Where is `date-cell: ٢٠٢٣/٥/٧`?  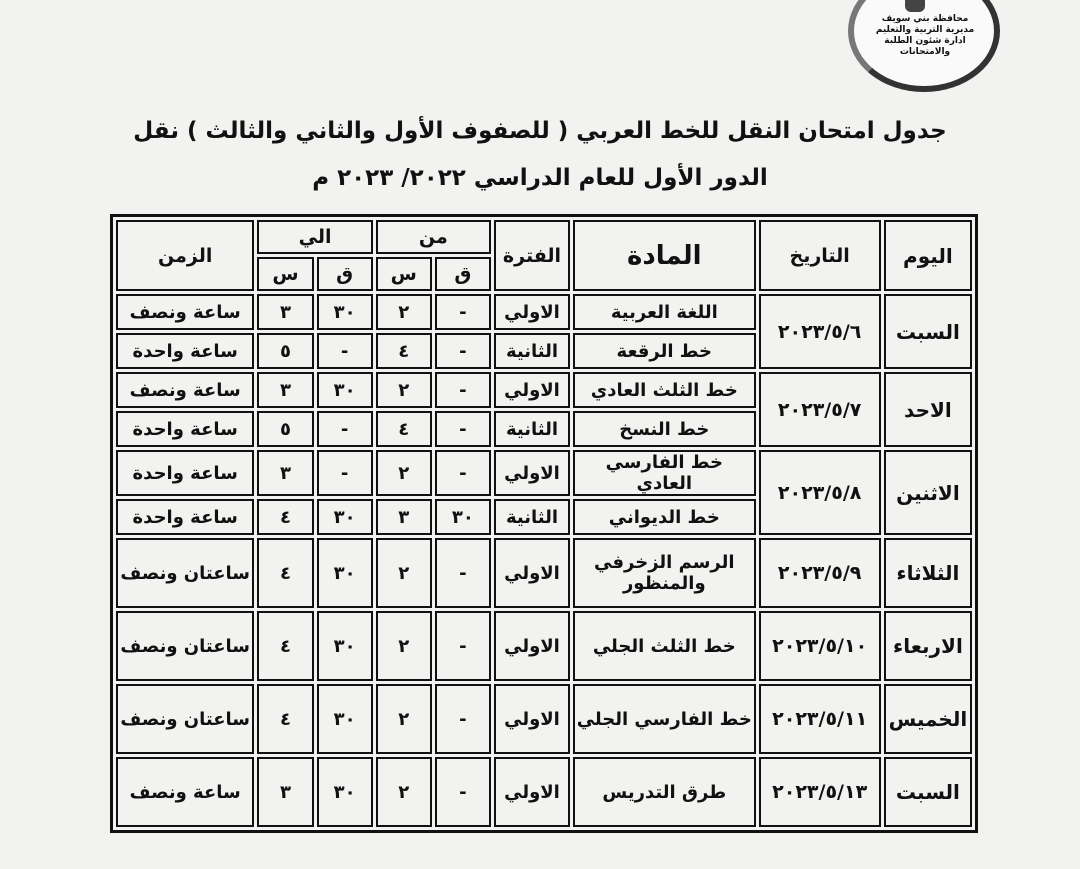
date-cell: ٢٠٢٣/٥/٧ is located at coordinates (819, 409).